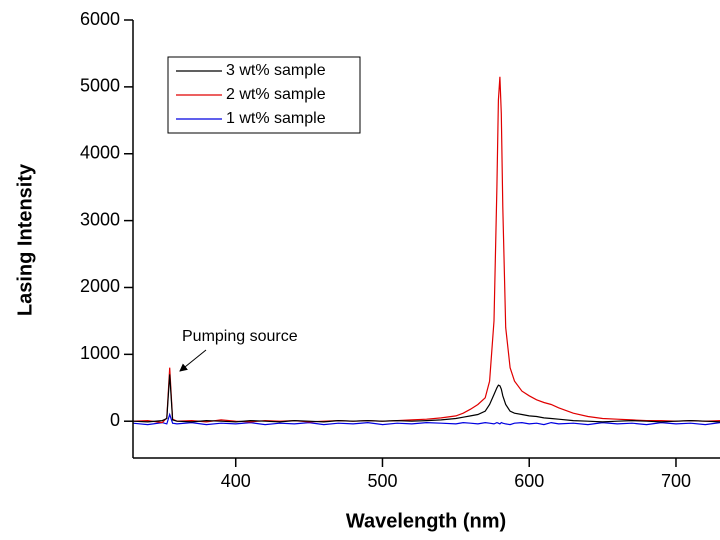 This screenshot has height=540, width=720. What do you see at coordinates (529, 481) in the screenshot?
I see `x-tick-label: 600` at bounding box center [529, 481].